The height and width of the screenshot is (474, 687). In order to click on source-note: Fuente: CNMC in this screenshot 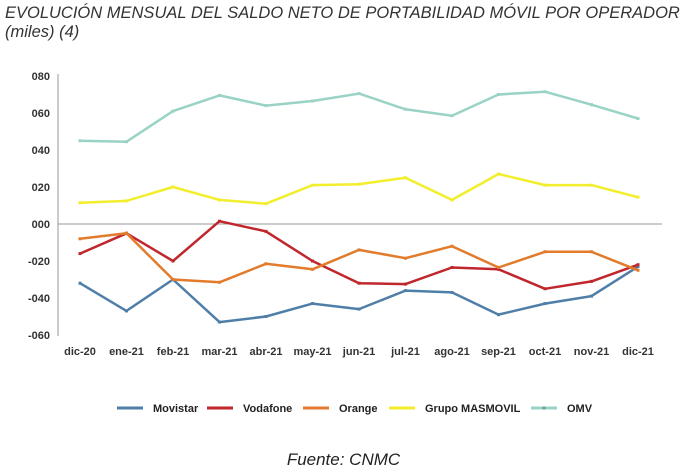, I will do `click(343, 459)`.